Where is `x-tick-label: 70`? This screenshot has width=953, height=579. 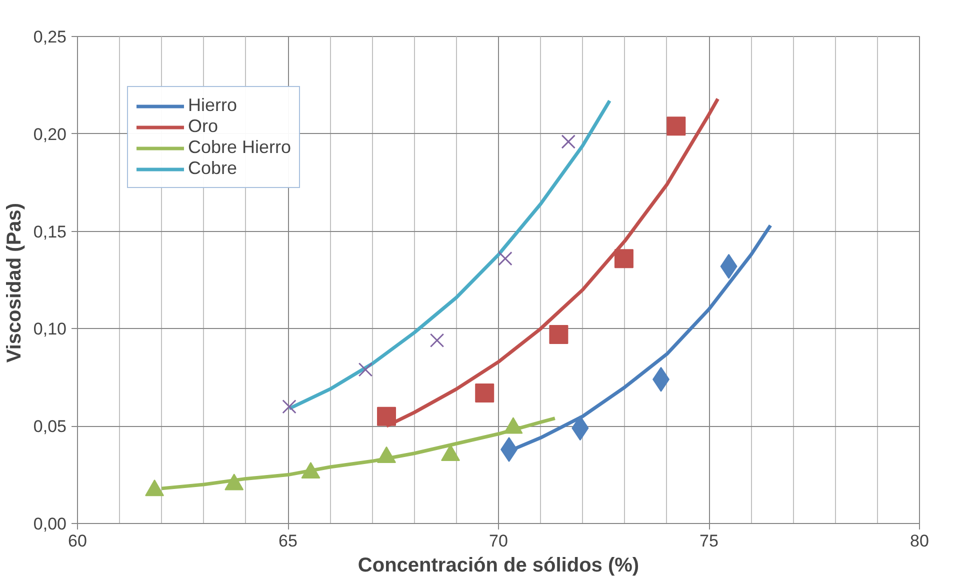
x-tick-label: 70 is located at coordinates (498, 541).